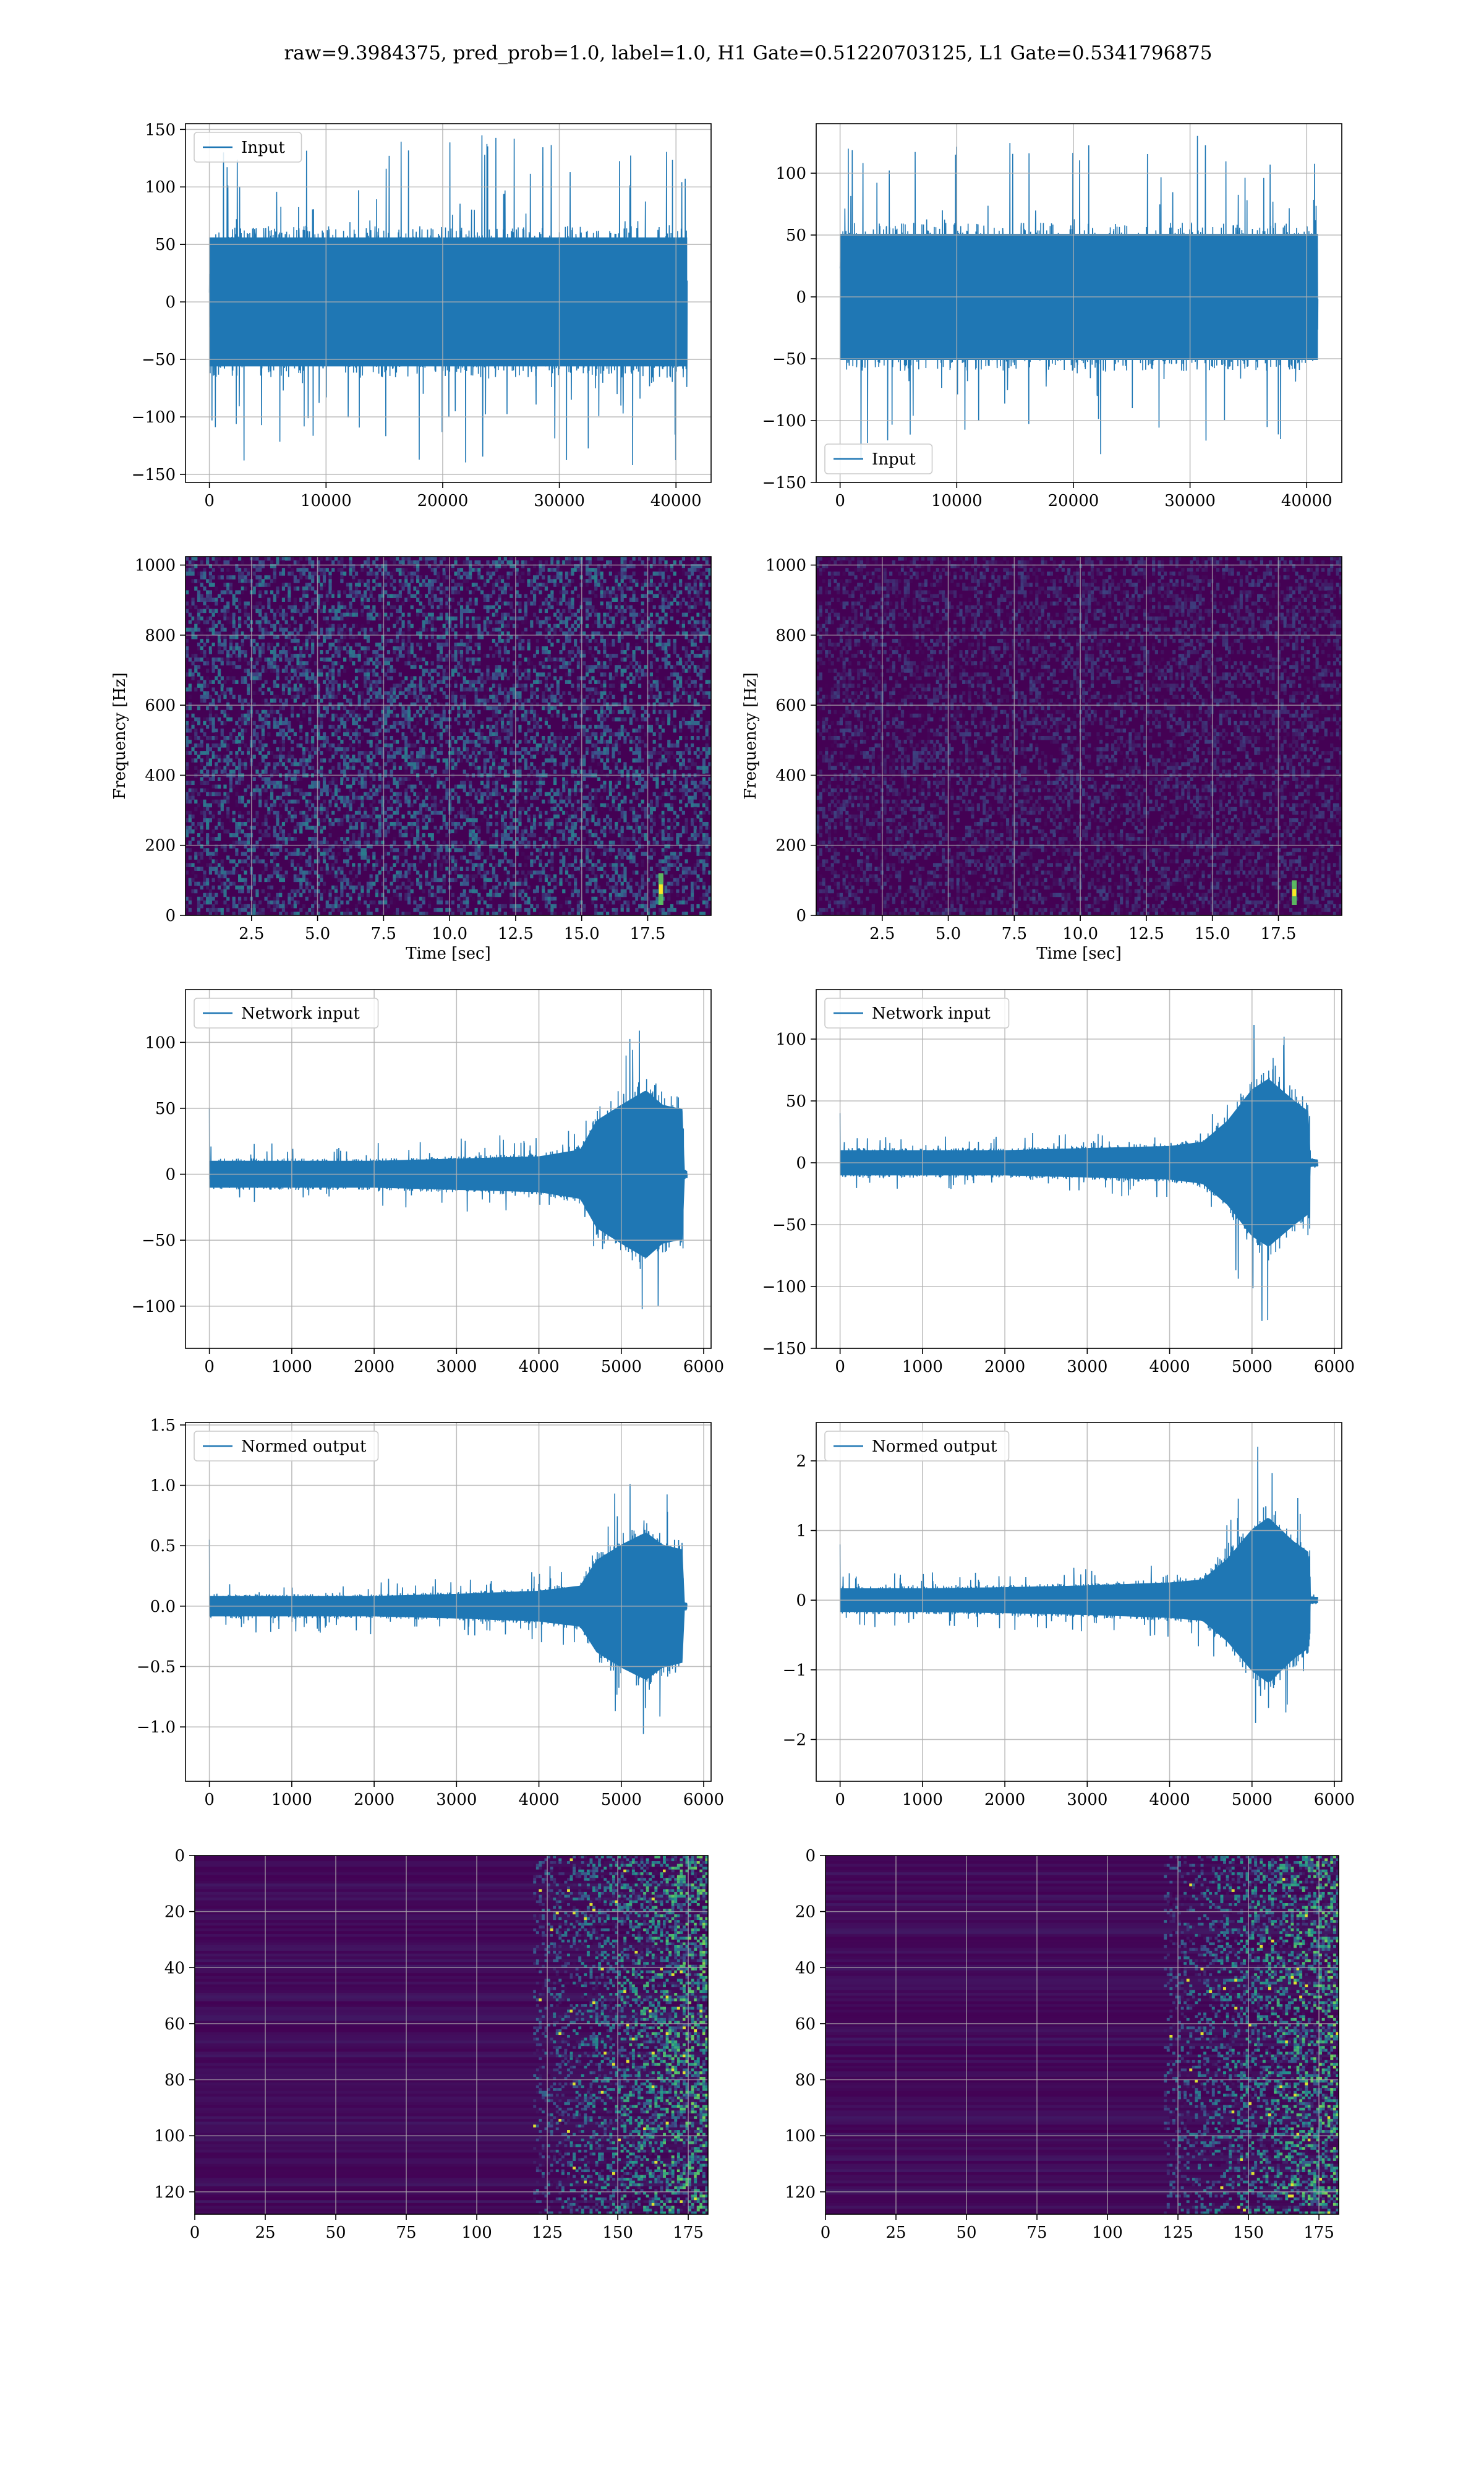  What do you see at coordinates (1080, 934) in the screenshot?
I see `x-tick-label: 10.0` at bounding box center [1080, 934].